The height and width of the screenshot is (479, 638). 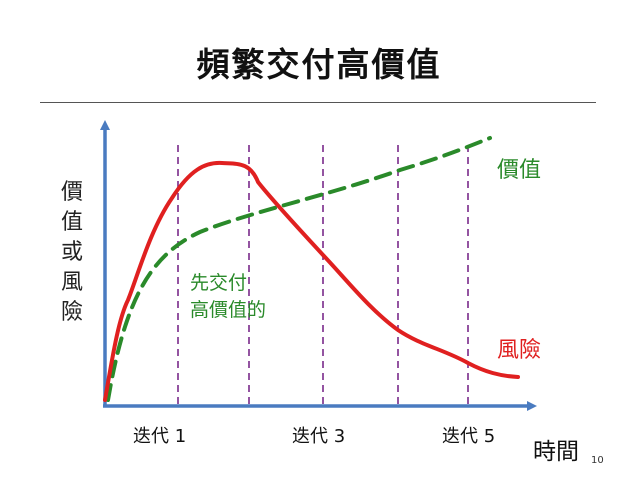 What do you see at coordinates (469, 436) in the screenshot?
I see `x-tick-iteration-5: 迭代 5` at bounding box center [469, 436].